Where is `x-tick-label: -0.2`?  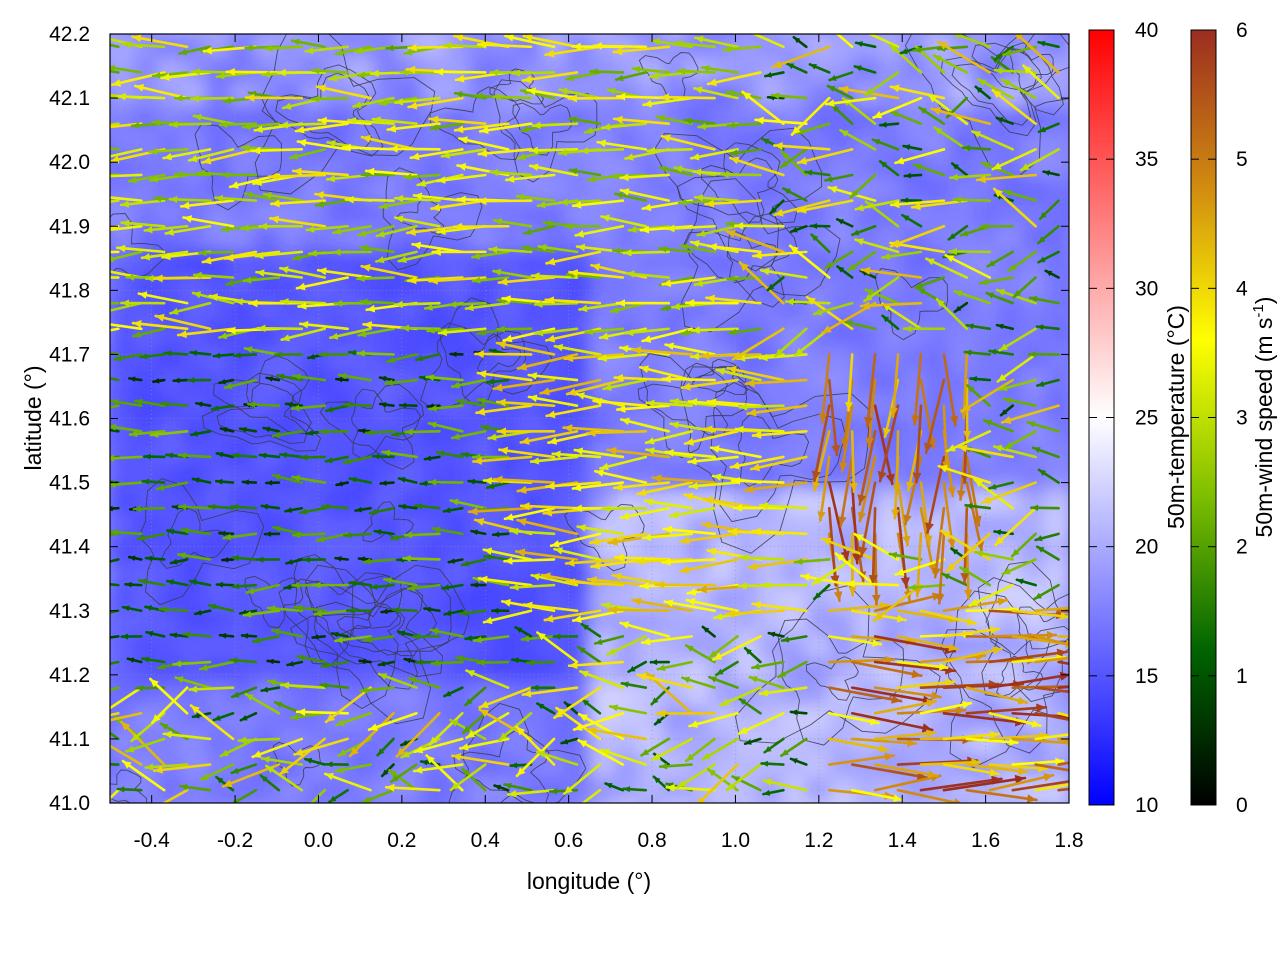
x-tick-label: -0.2 is located at coordinates (235, 840).